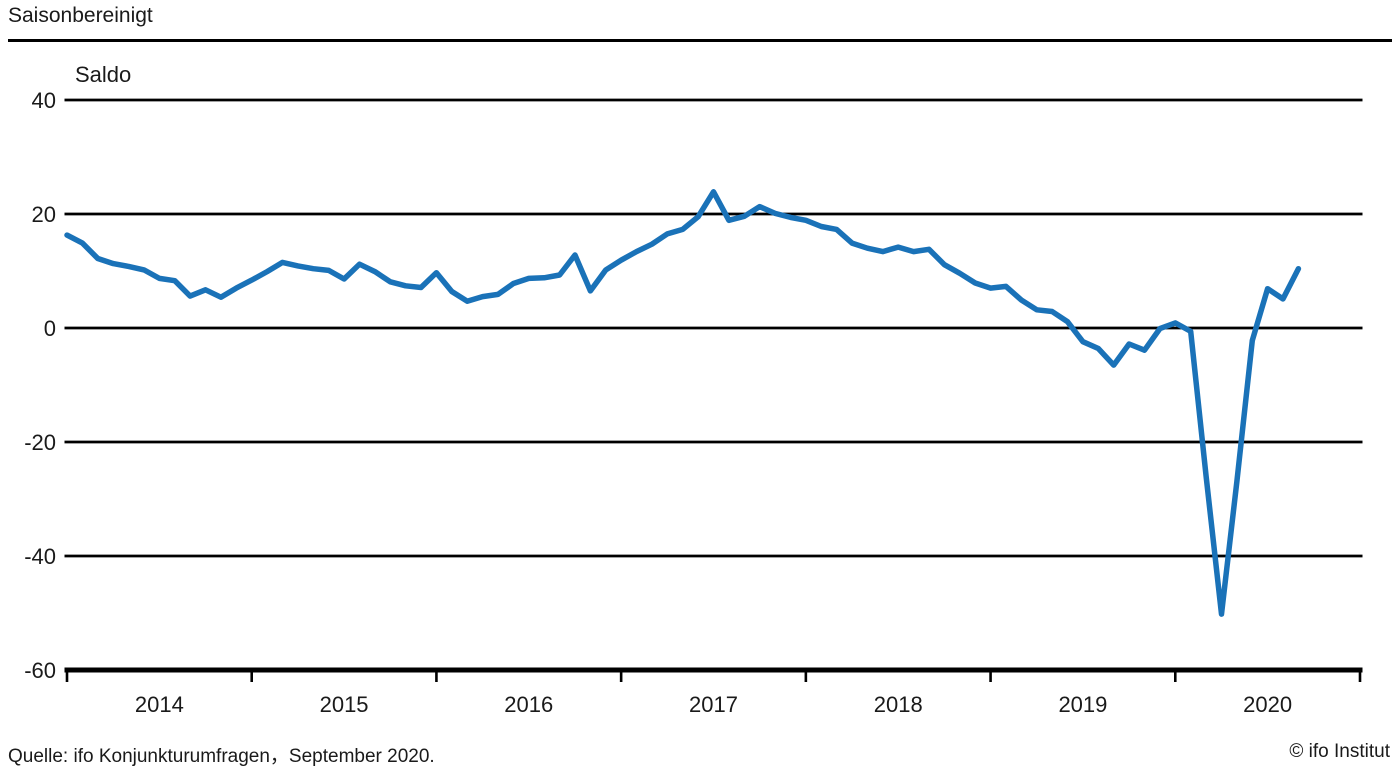 This screenshot has width=1400, height=781. Describe the element at coordinates (1082, 704) in the screenshot. I see `x-year-label: 2019` at that location.